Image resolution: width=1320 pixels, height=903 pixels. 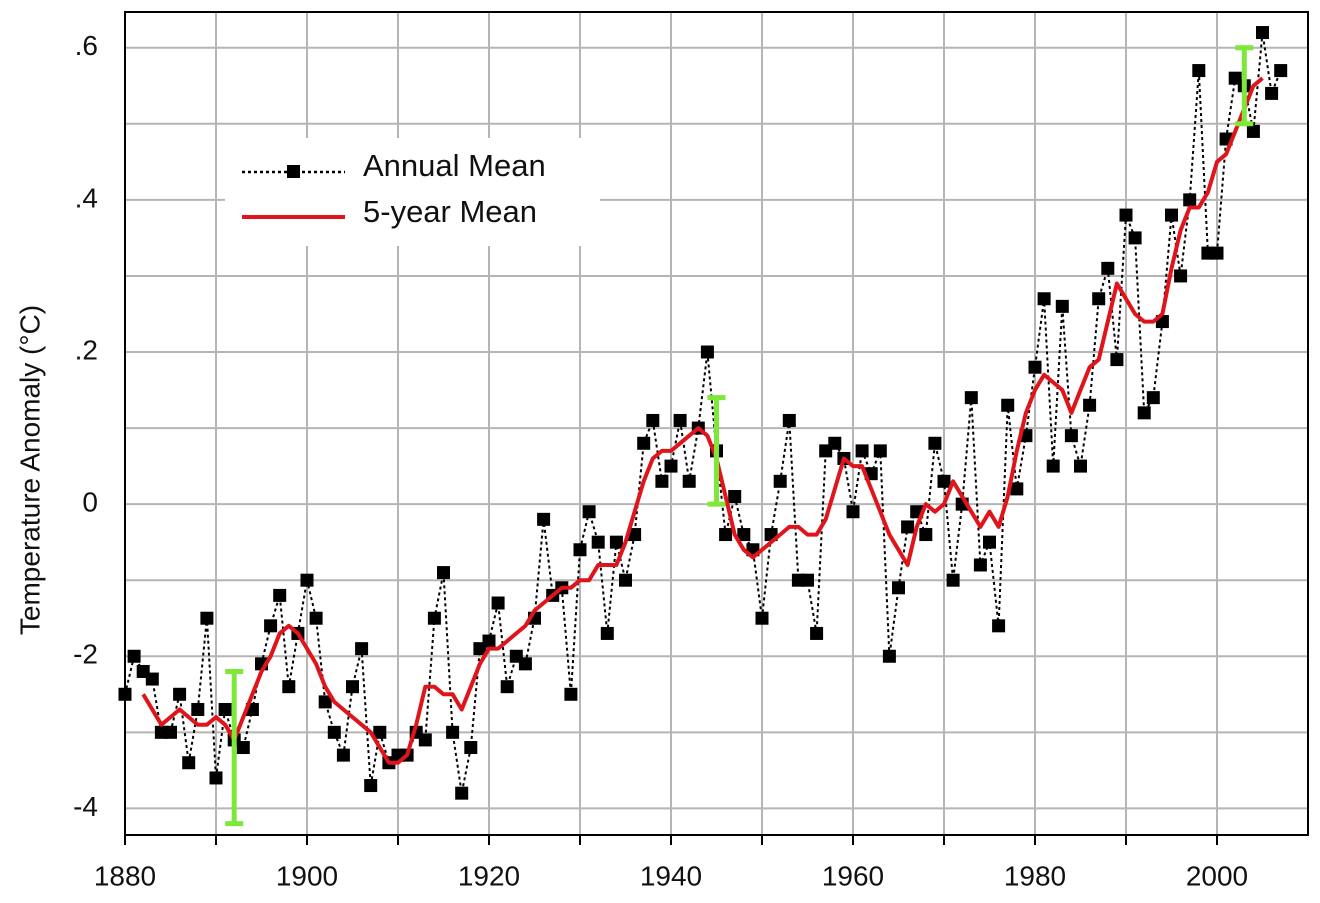 What do you see at coordinates (86, 197) in the screenshot?
I see `y-tick-label: .4` at bounding box center [86, 197].